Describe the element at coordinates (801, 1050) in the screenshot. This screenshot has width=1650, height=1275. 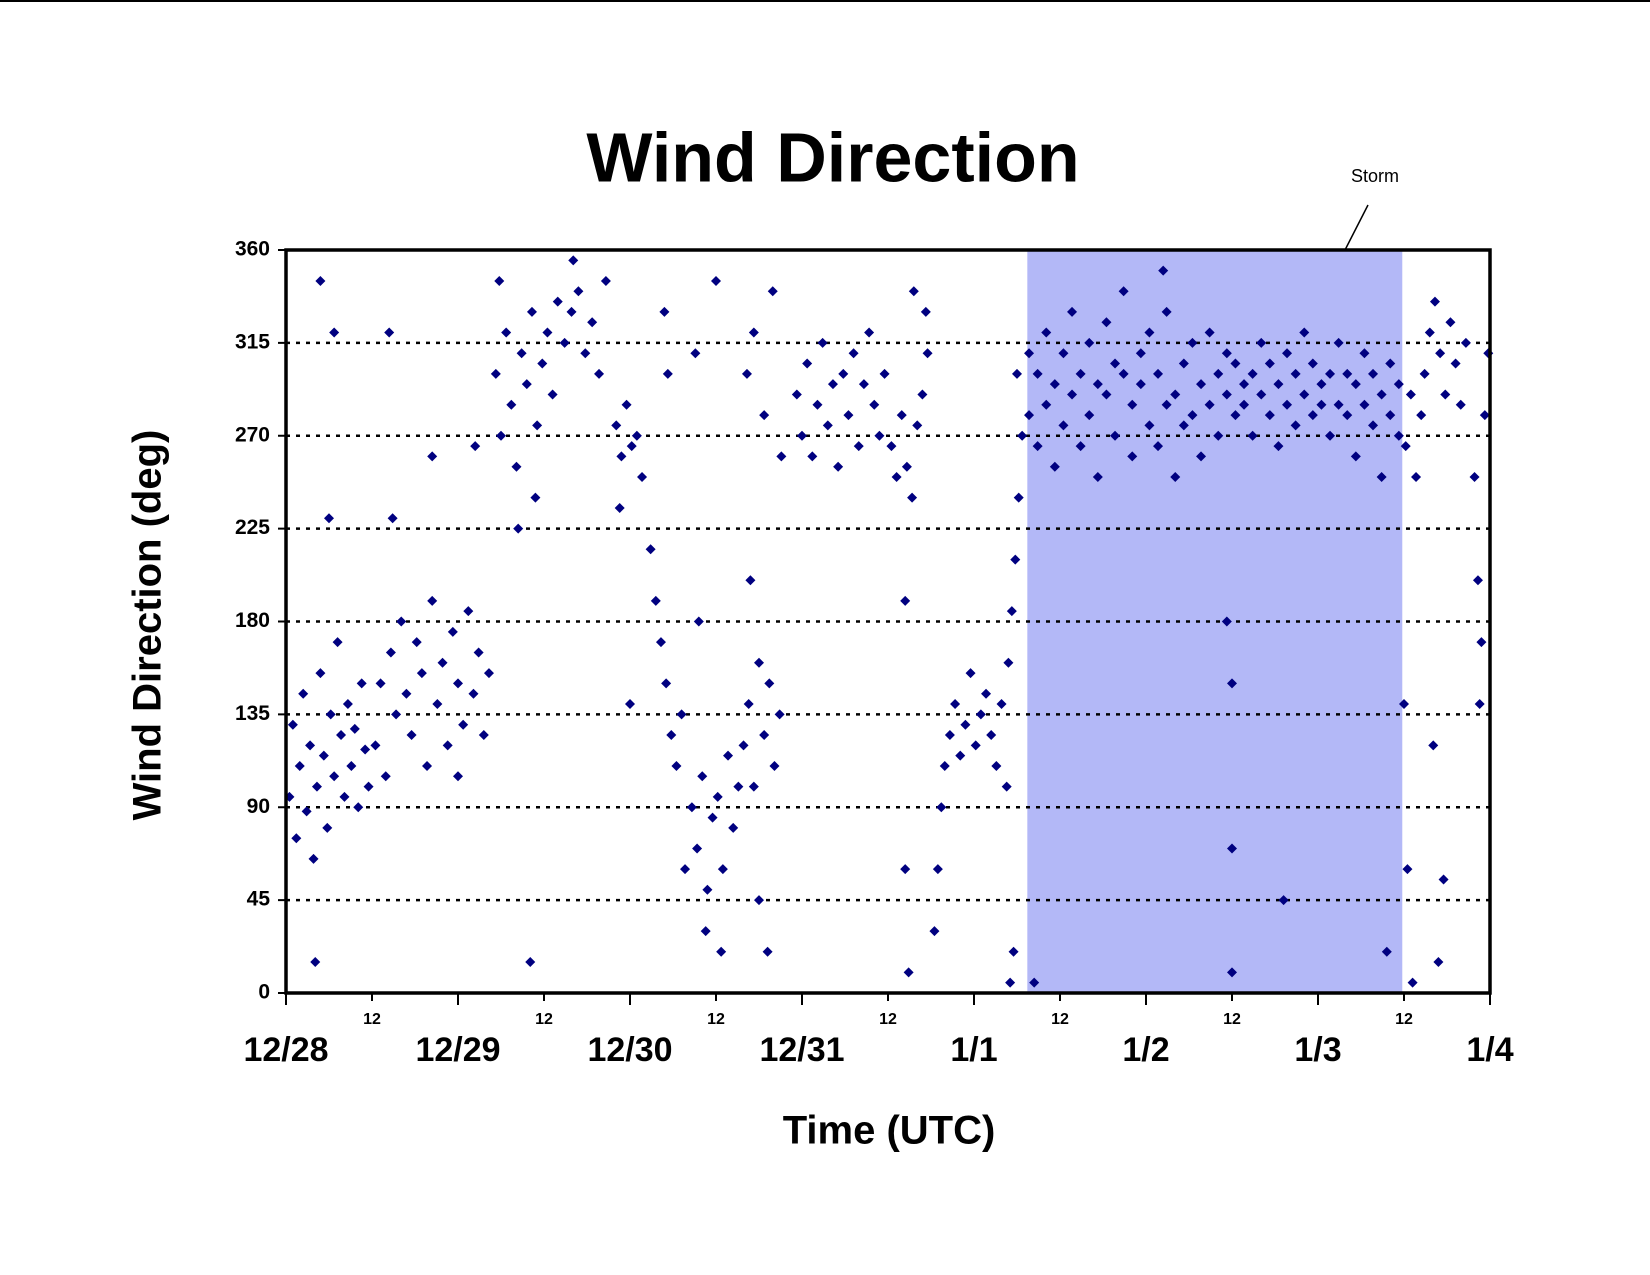
I see `x-tick-label: 12/31` at that location.